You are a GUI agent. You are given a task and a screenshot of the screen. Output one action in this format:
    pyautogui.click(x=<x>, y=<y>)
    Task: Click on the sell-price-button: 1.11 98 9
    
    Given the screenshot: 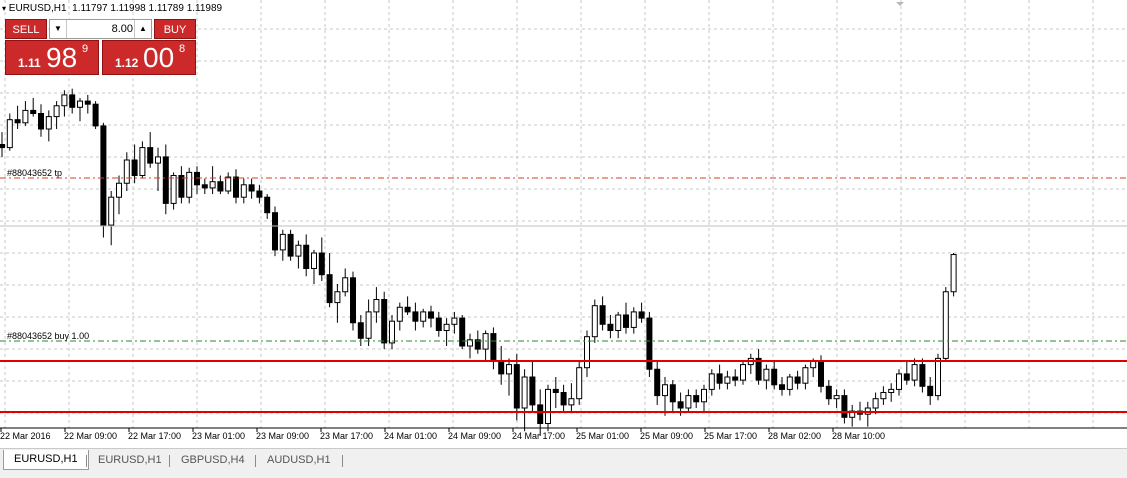 What is the action you would take?
    pyautogui.click(x=52, y=57)
    